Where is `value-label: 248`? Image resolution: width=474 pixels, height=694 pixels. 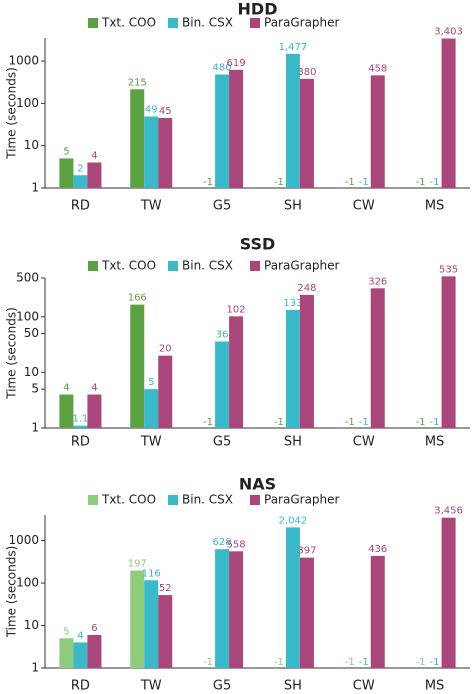 value-label: 248 is located at coordinates (306, 288).